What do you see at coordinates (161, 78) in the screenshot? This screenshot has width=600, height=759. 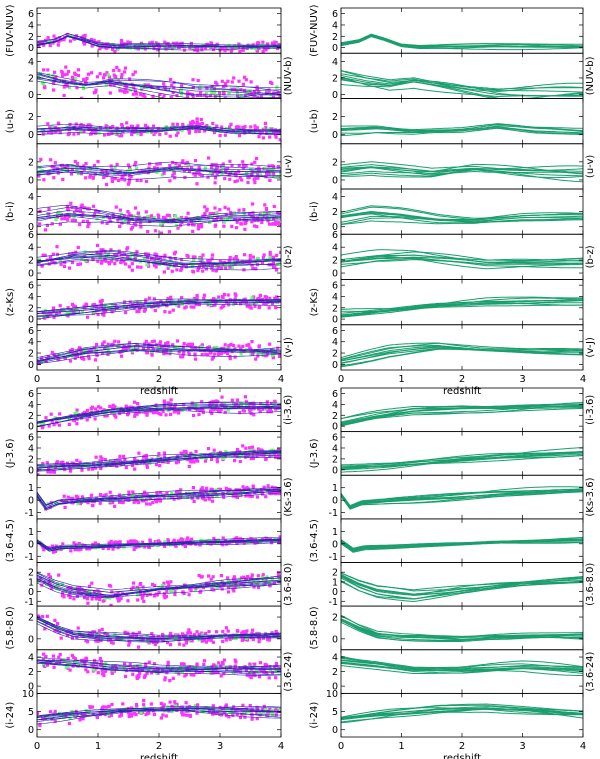 I see `panel: 024 (NUV-b)` at bounding box center [161, 78].